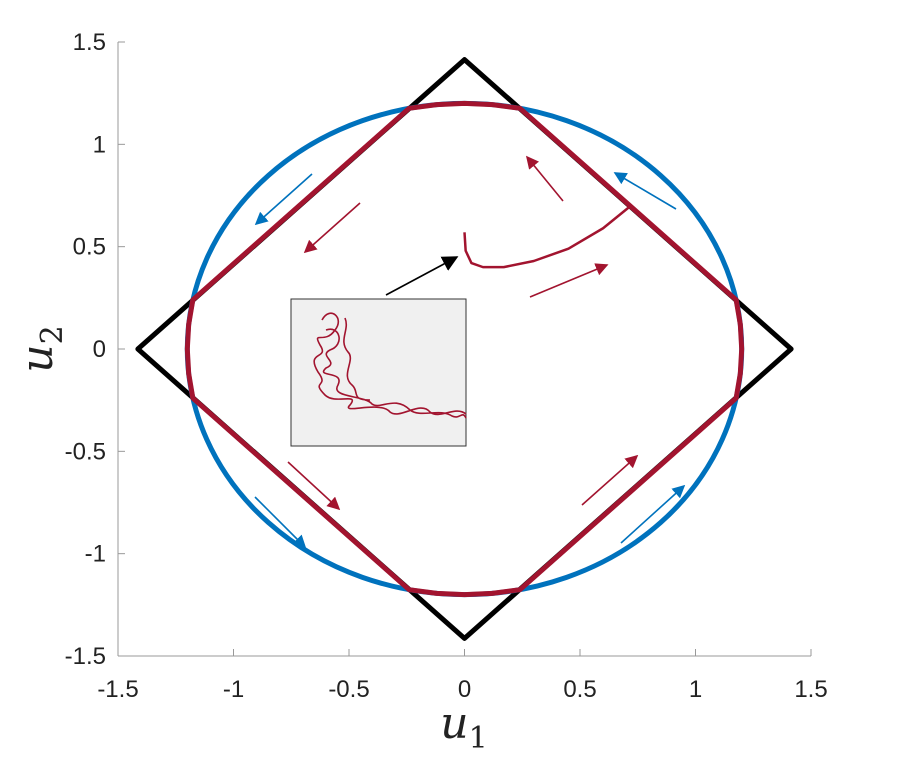 The height and width of the screenshot is (758, 897). I want to click on x-axis-label: u1, so click(463, 725).